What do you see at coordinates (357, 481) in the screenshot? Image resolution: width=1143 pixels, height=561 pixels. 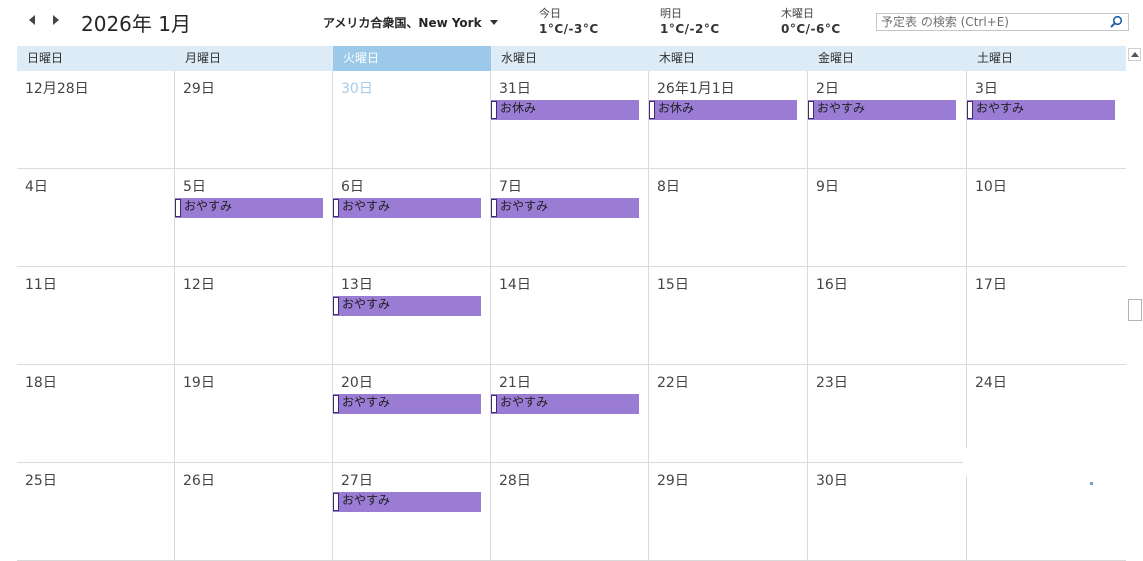 I see `day-number: 27日` at bounding box center [357, 481].